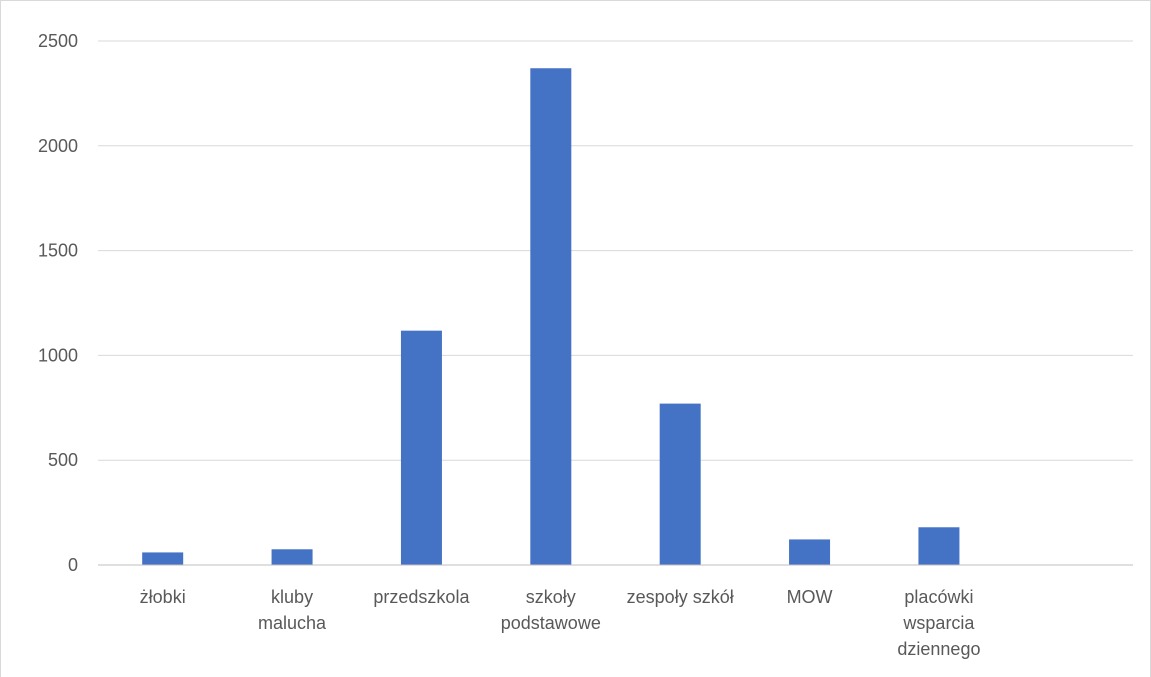  I want to click on x-category-label: placówki wsparcia dziennego, so click(938, 623).